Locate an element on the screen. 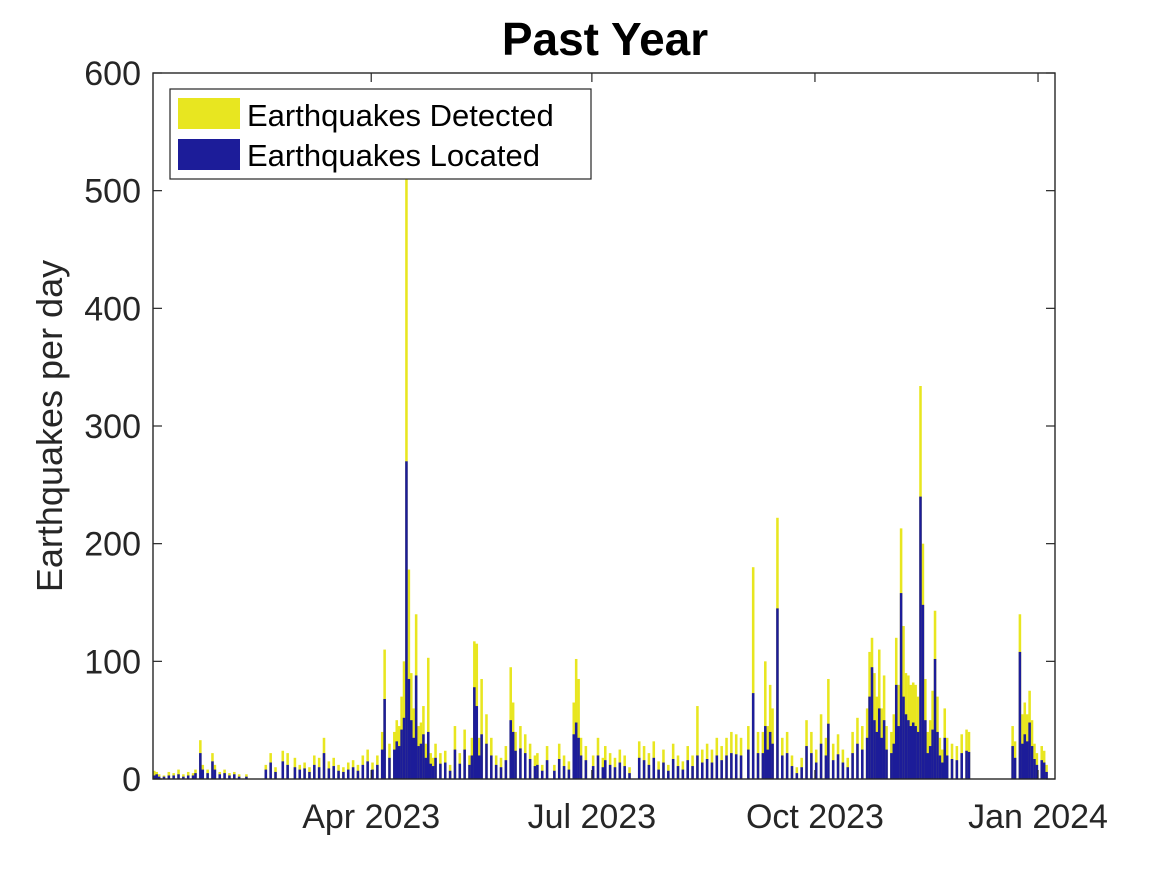 This screenshot has width=1167, height=875. y-tick-label: 600 is located at coordinates (112, 74).